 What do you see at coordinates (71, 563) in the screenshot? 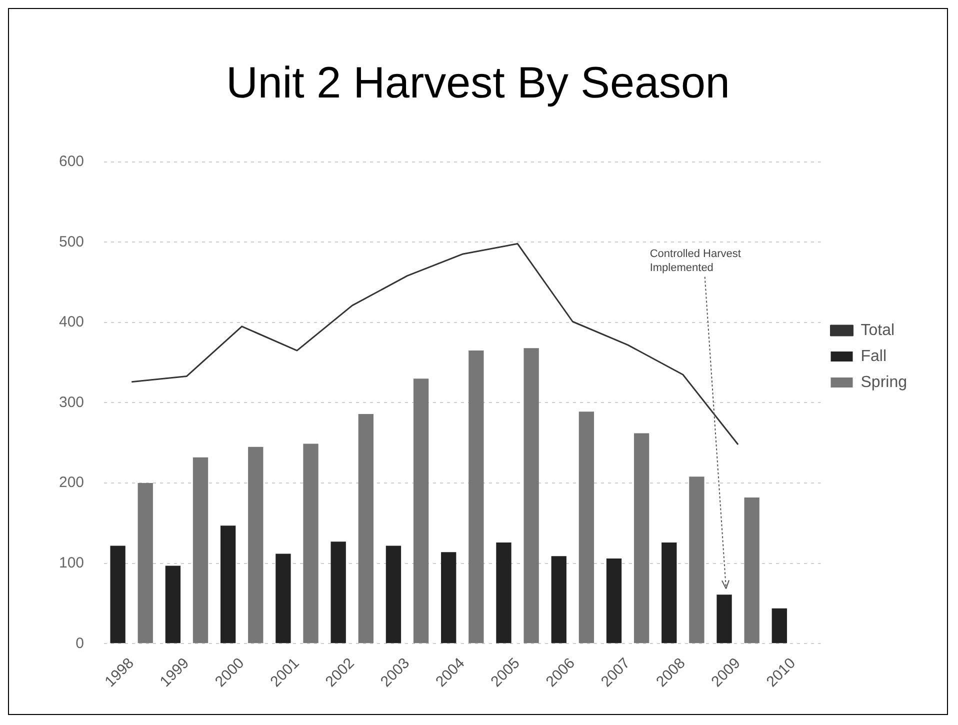
I see `y-tick-label: 100` at bounding box center [71, 563].